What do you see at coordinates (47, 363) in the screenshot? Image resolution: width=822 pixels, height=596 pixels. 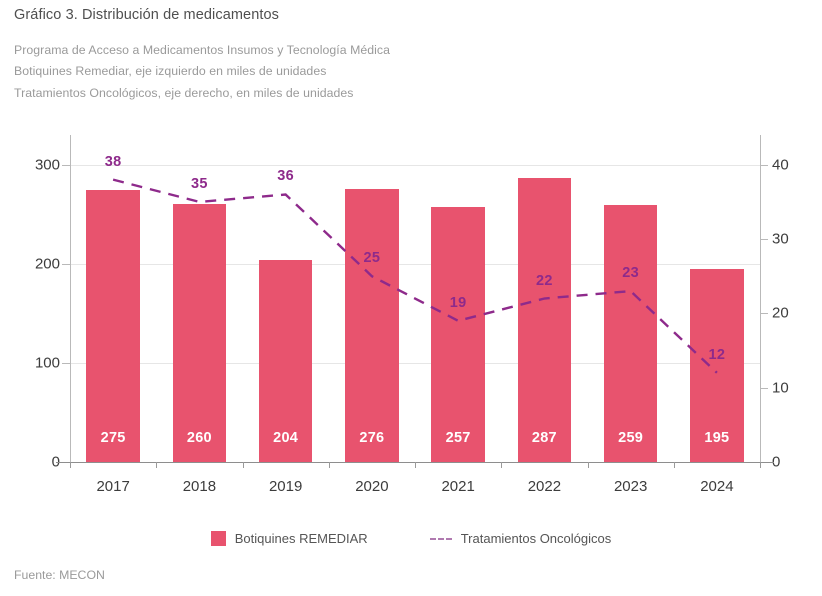 I see `y-axis-label-left: 100` at bounding box center [47, 363].